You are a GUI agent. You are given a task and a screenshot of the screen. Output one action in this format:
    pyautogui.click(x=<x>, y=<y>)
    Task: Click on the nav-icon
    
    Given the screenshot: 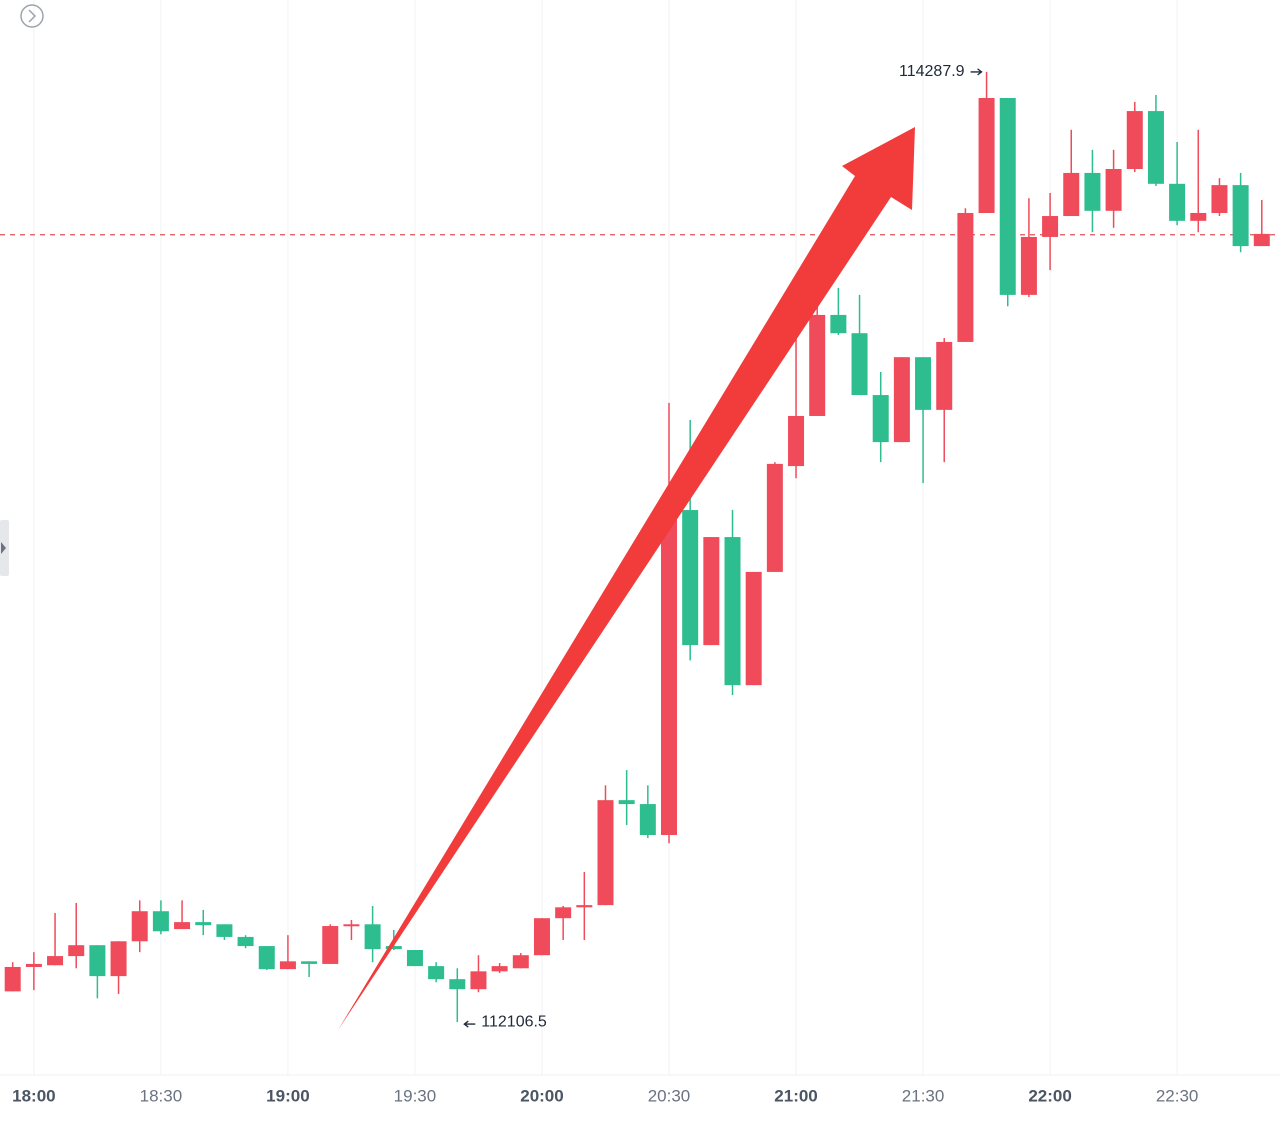 What is the action you would take?
    pyautogui.click(x=32, y=16)
    